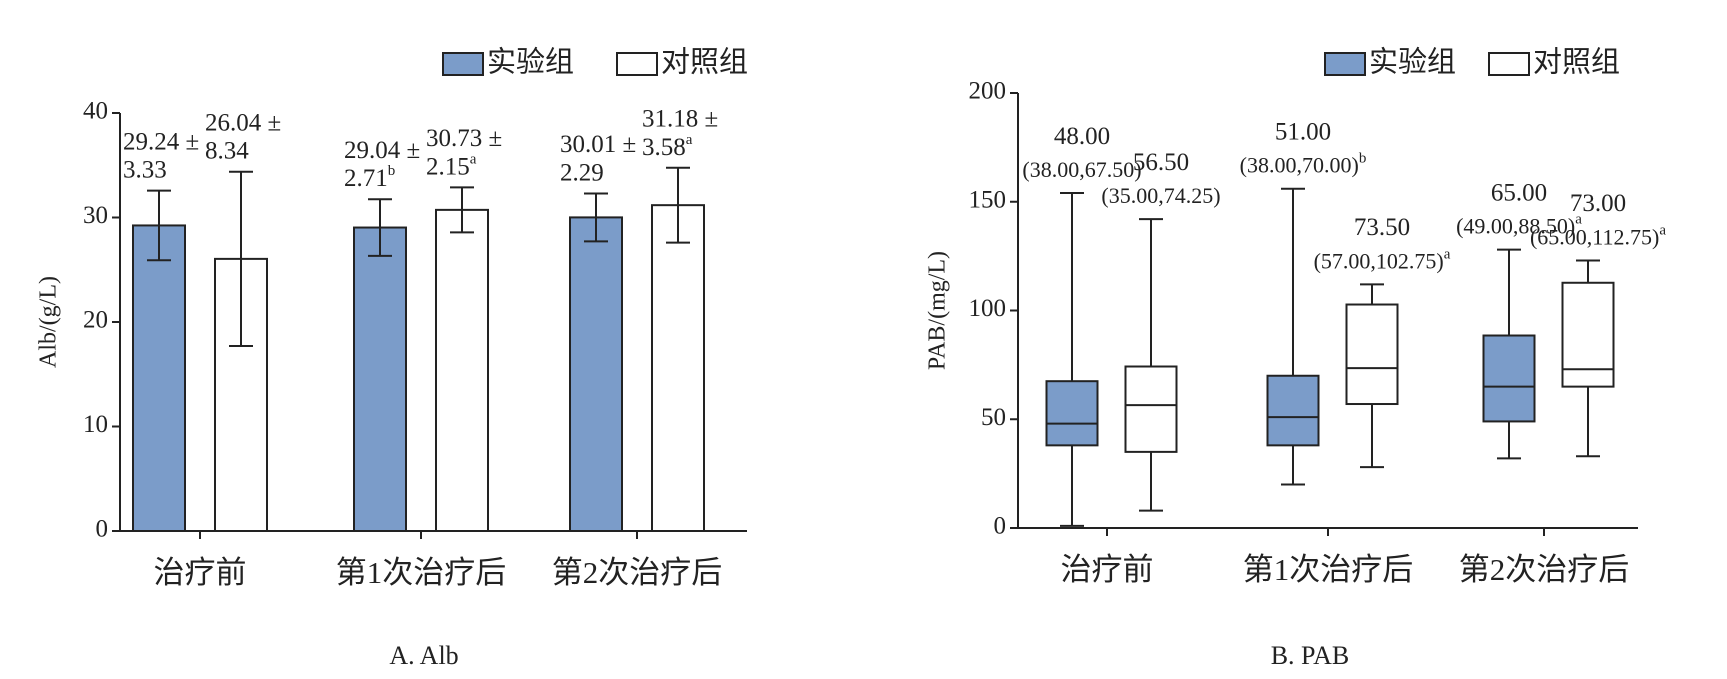  I want to click on error-value: 2.71, so click(366, 178).